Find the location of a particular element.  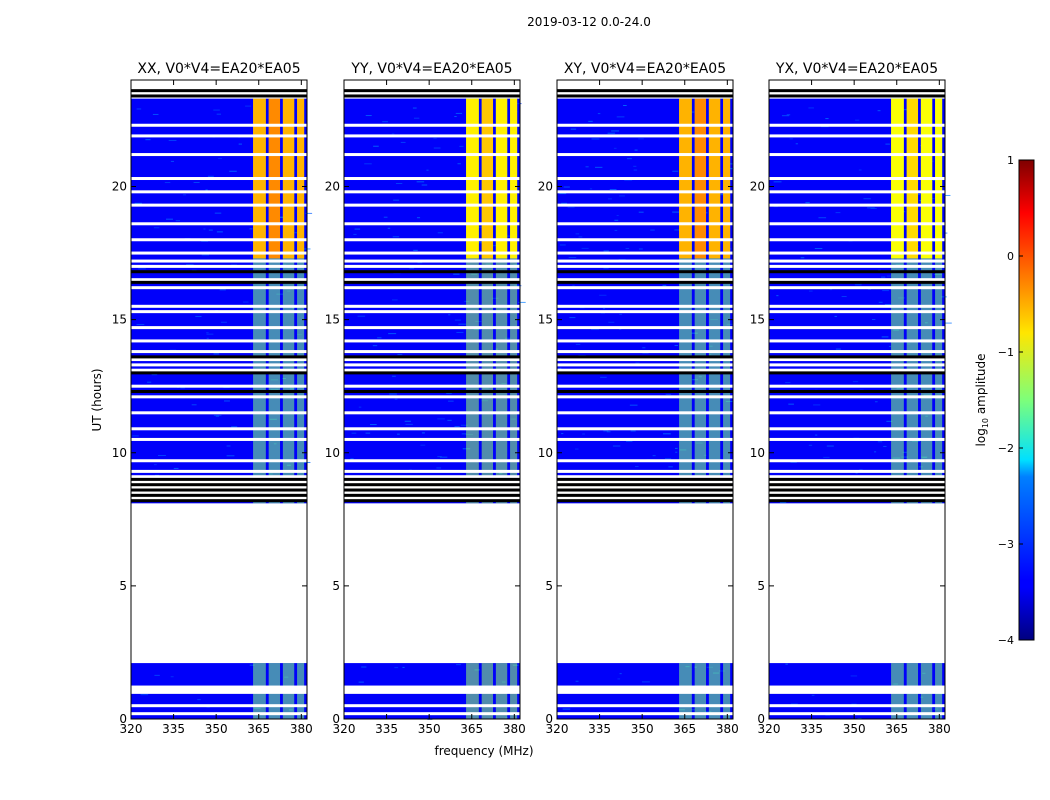

colorbar-tick-label: −4 is located at coordinates (1006, 640).